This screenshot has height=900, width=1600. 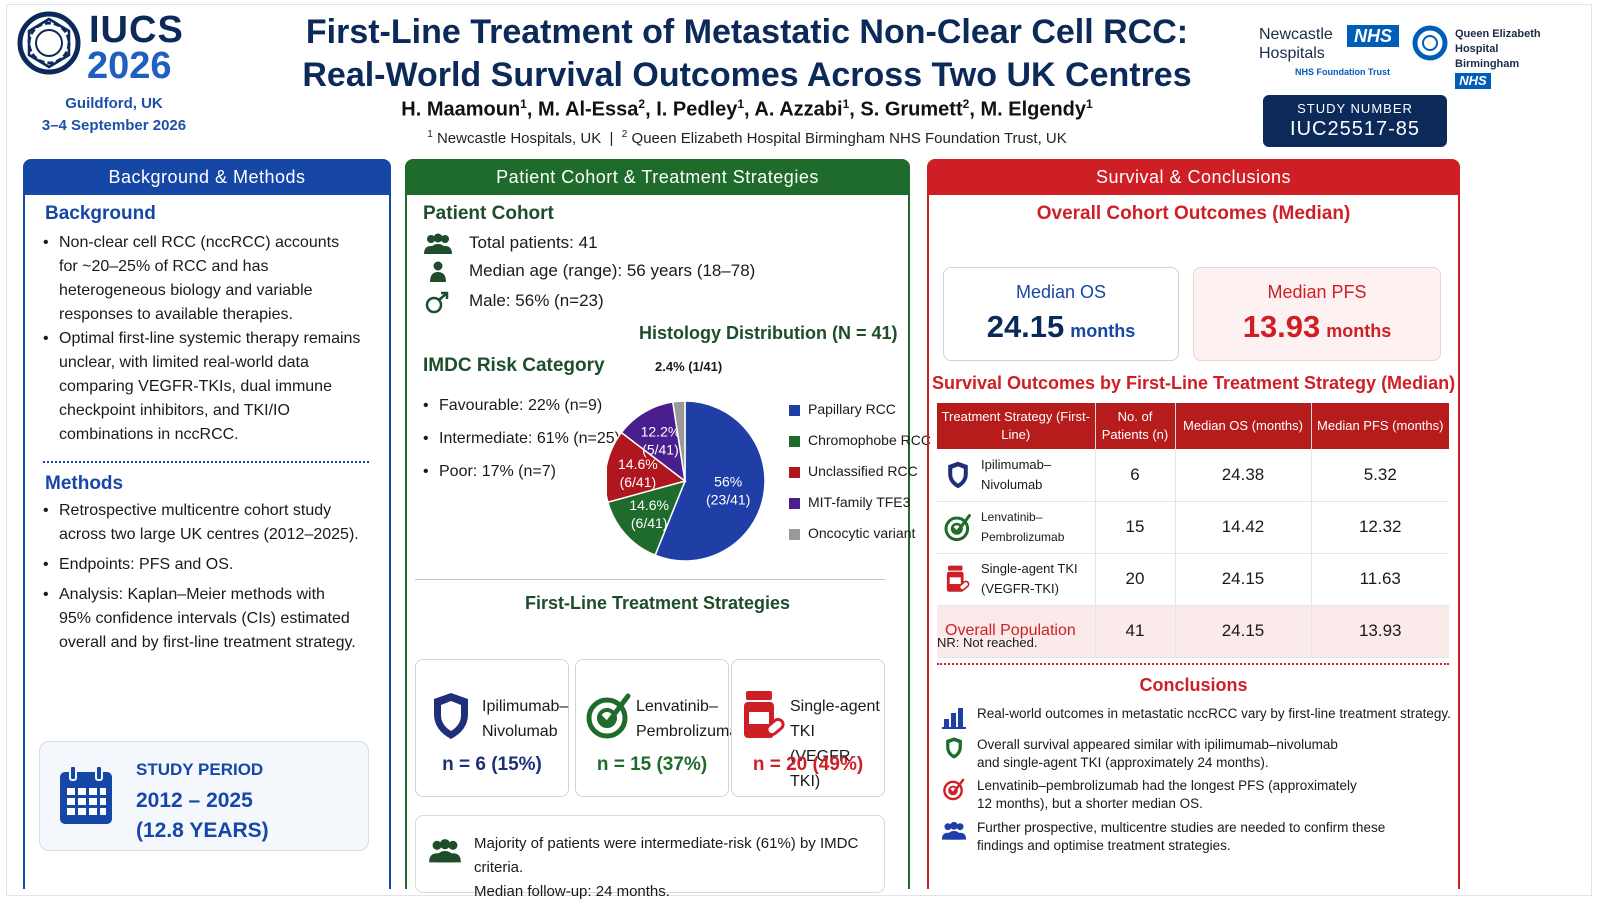 I want to click on conference-location: Guildford, UK 3–4 September 2026, so click(x=114, y=115).